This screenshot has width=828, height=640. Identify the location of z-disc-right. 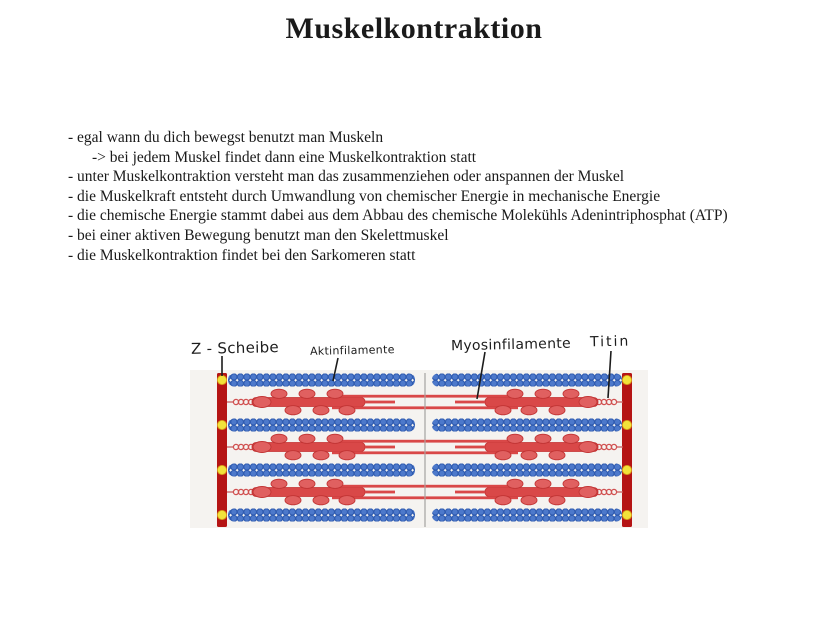
(627, 450).